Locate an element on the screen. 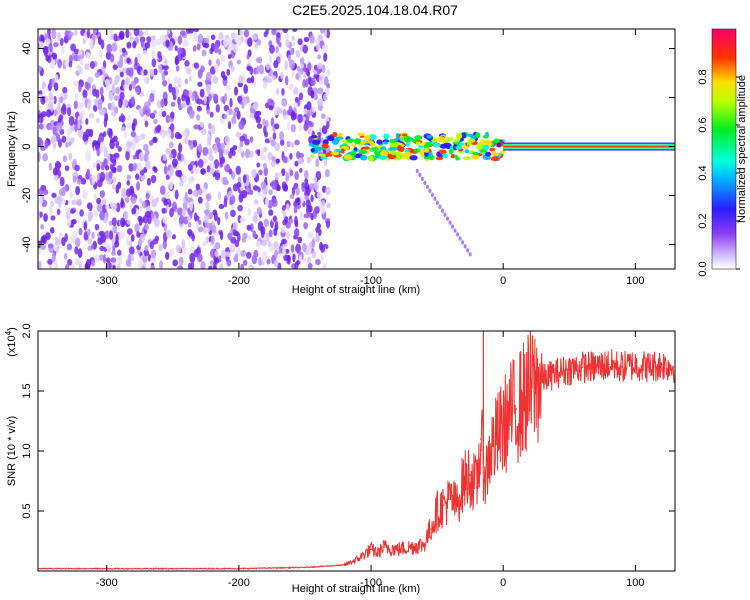  snr-x-tick-label: -200 is located at coordinates (239, 583).